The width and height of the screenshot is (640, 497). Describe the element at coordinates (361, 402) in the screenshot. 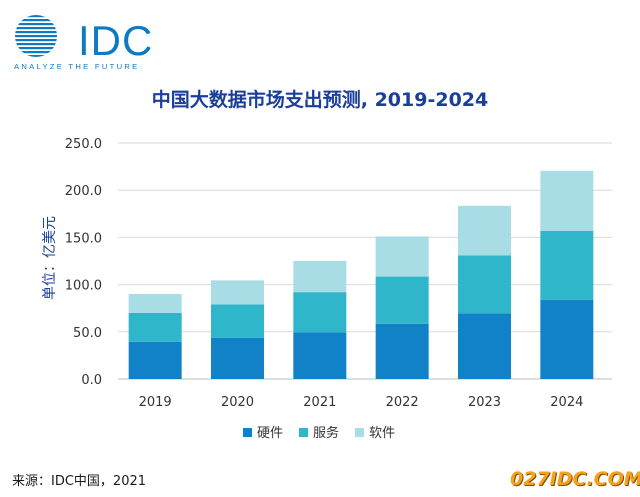

I see `x-tick-labels: 2019 2020 2021 2022 2023 2024` at that location.